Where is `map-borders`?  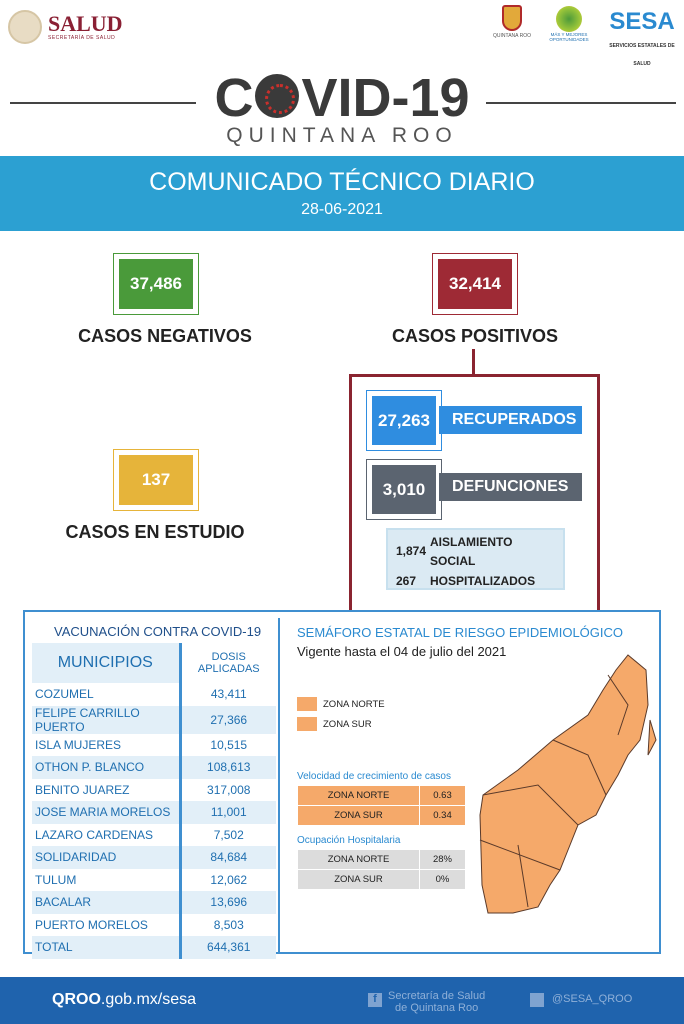 map-borders is located at coordinates (554, 791).